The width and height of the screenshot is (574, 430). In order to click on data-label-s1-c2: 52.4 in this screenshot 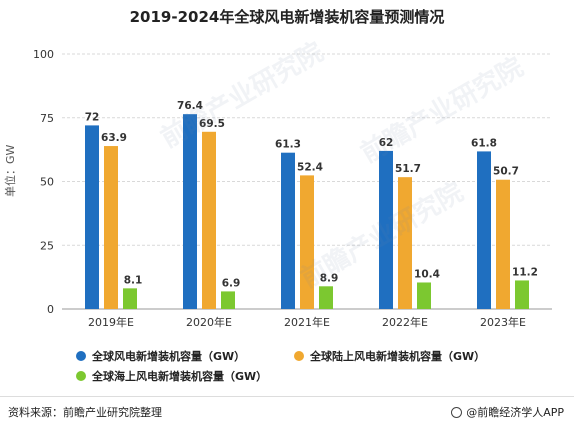, I will do `click(310, 167)`.